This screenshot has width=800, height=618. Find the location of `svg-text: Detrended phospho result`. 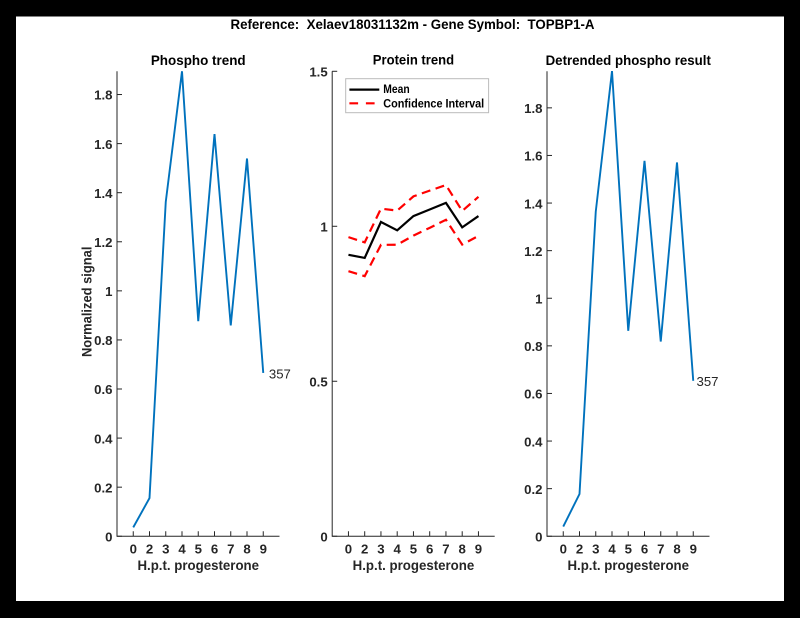

svg-text: Detrended phospho result is located at coordinates (629, 60).